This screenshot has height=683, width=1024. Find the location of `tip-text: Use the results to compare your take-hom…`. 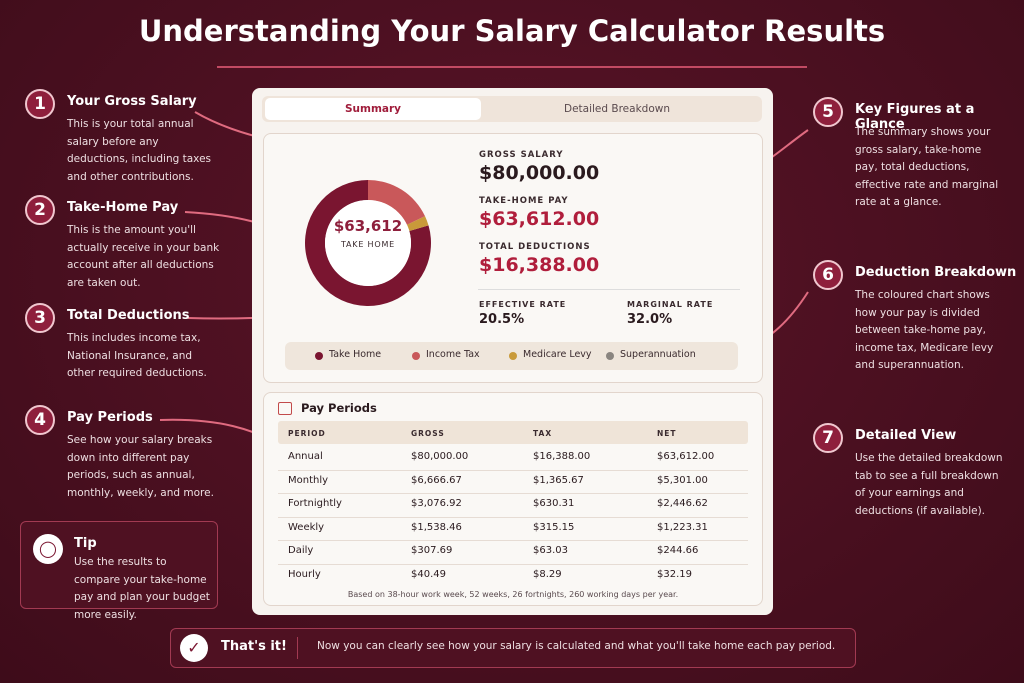

tip-text: Use the results to compare your take-hom… is located at coordinates (142, 588).